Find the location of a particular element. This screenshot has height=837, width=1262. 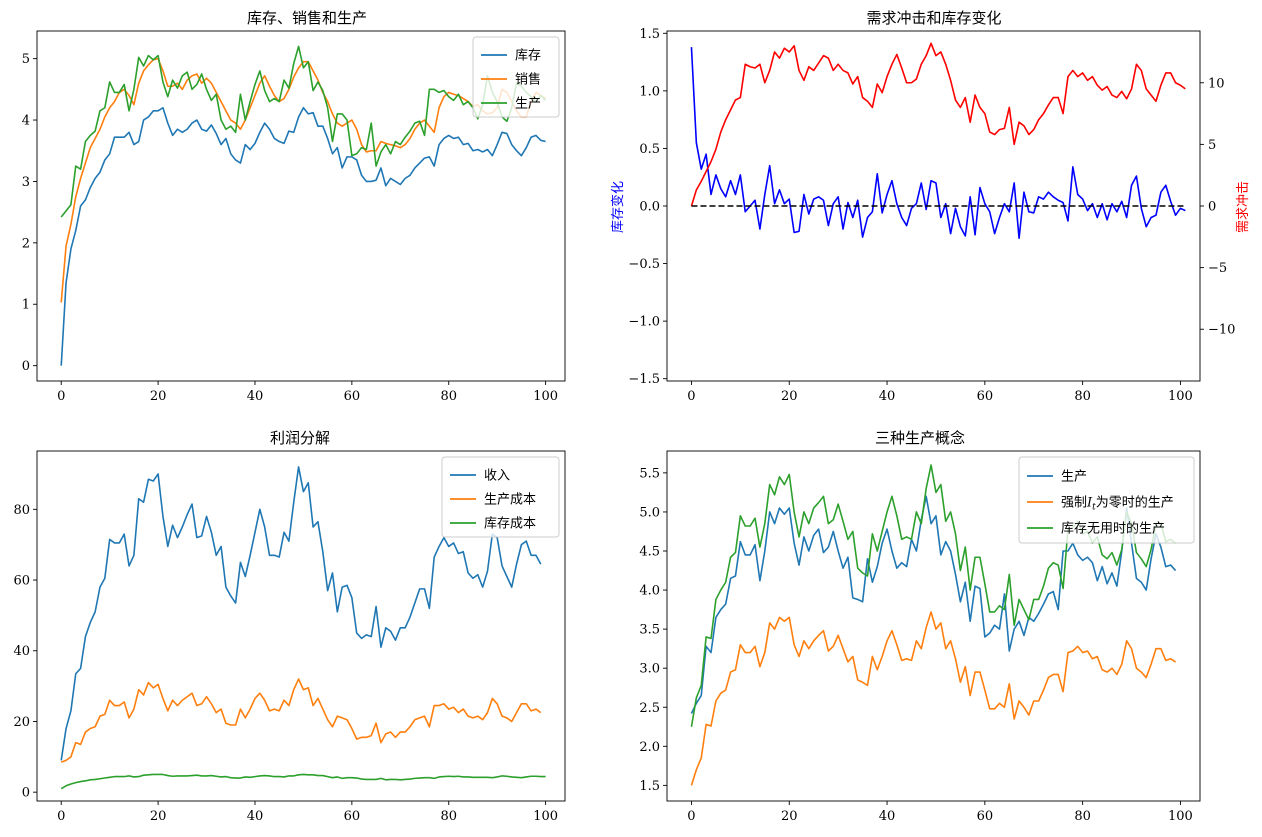

y-tick-label: 20 is located at coordinates (21, 722).